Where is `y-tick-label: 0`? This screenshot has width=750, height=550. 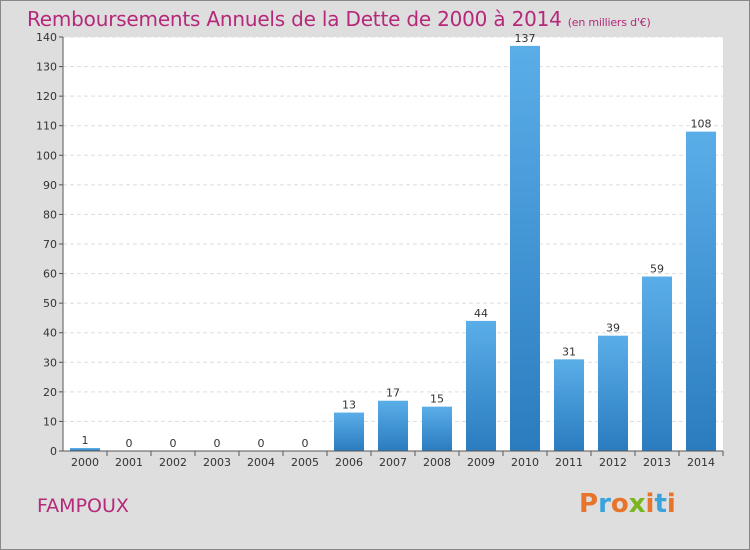 y-tick-label: 0 is located at coordinates (53, 451).